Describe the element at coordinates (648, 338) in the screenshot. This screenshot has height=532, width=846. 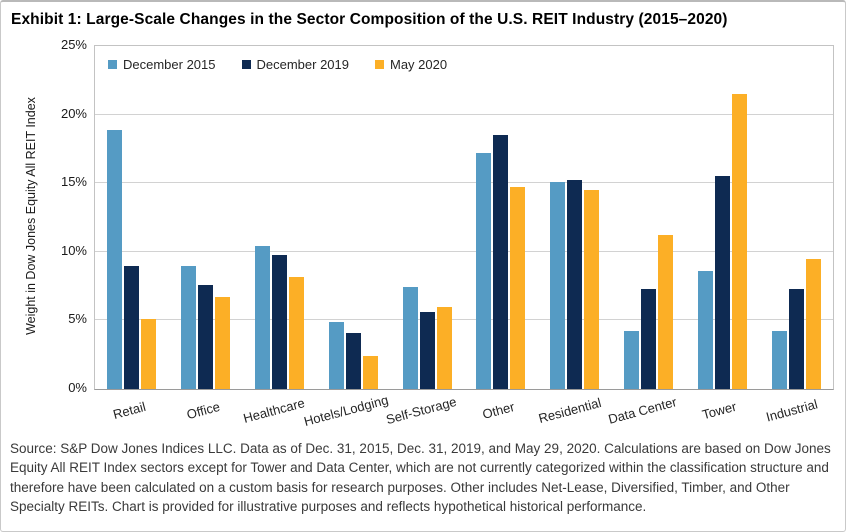
I see `bar-data-center-december-2019` at that location.